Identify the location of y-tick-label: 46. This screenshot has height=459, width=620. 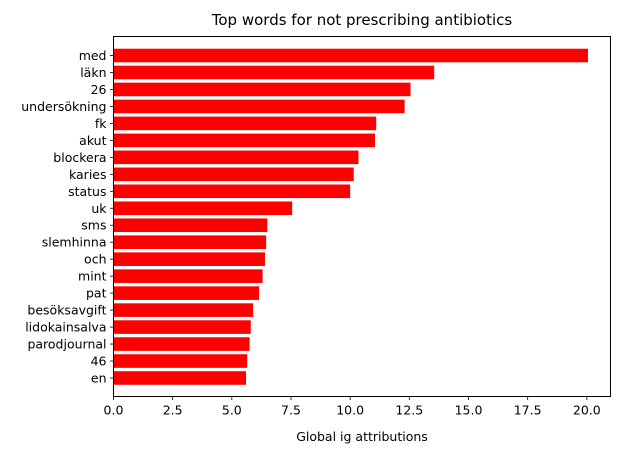
(99, 361).